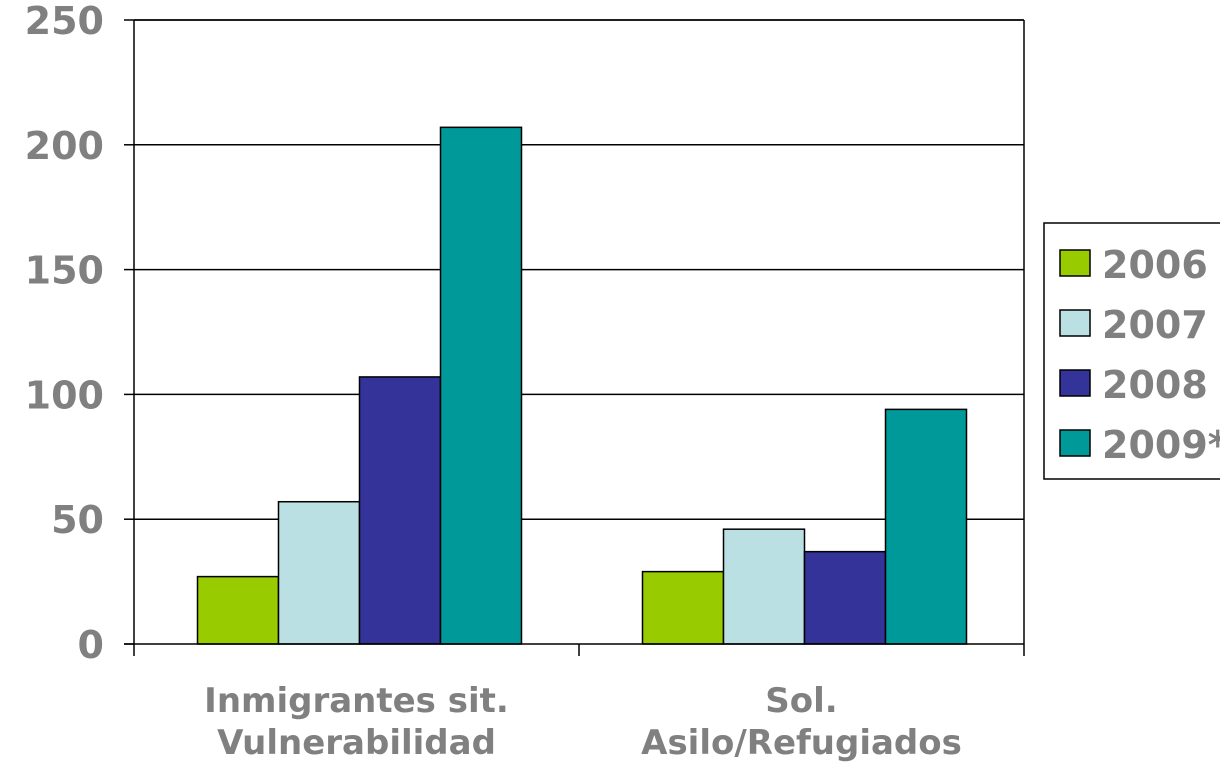  Describe the element at coordinates (1155, 265) in the screenshot. I see `legend-label-2006: 2006` at that location.